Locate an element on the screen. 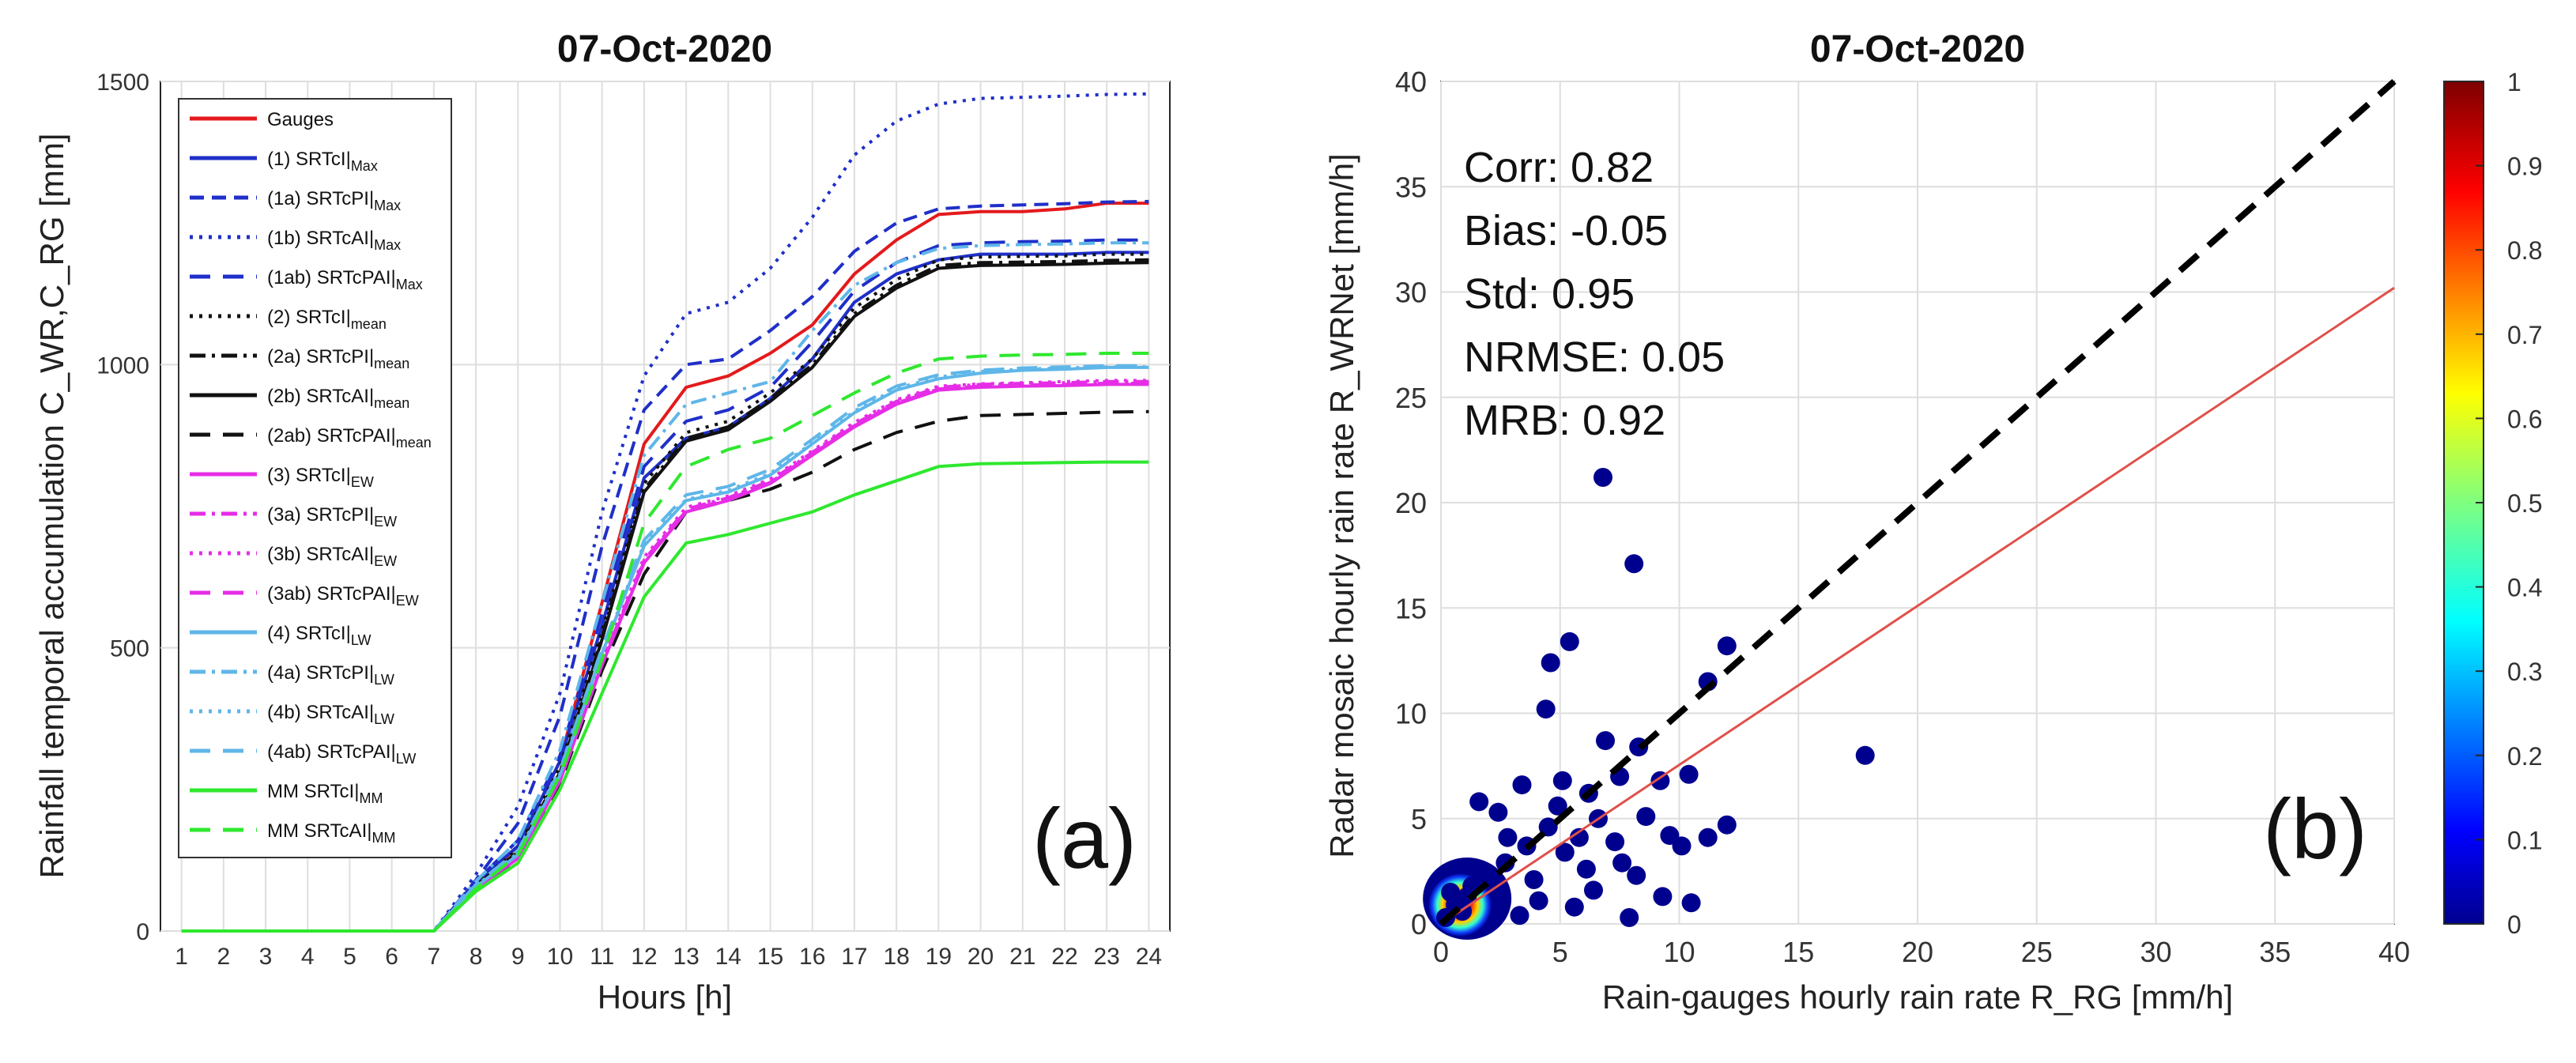 The width and height of the screenshot is (2576, 1063). x-tick-label: 1 is located at coordinates (181, 957).